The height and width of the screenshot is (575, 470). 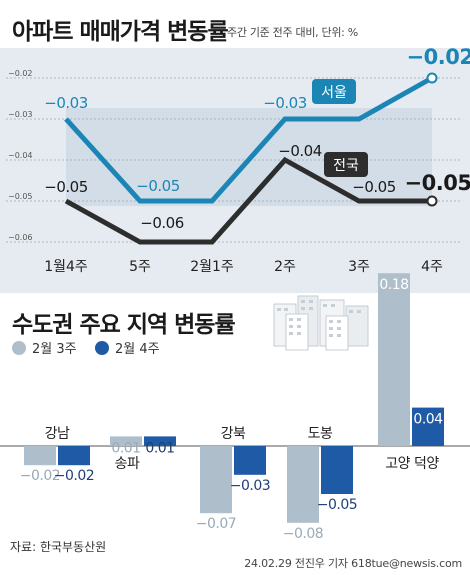 What do you see at coordinates (299, 151) in the screenshot?
I see `national-data-label: −0.04` at bounding box center [299, 151].